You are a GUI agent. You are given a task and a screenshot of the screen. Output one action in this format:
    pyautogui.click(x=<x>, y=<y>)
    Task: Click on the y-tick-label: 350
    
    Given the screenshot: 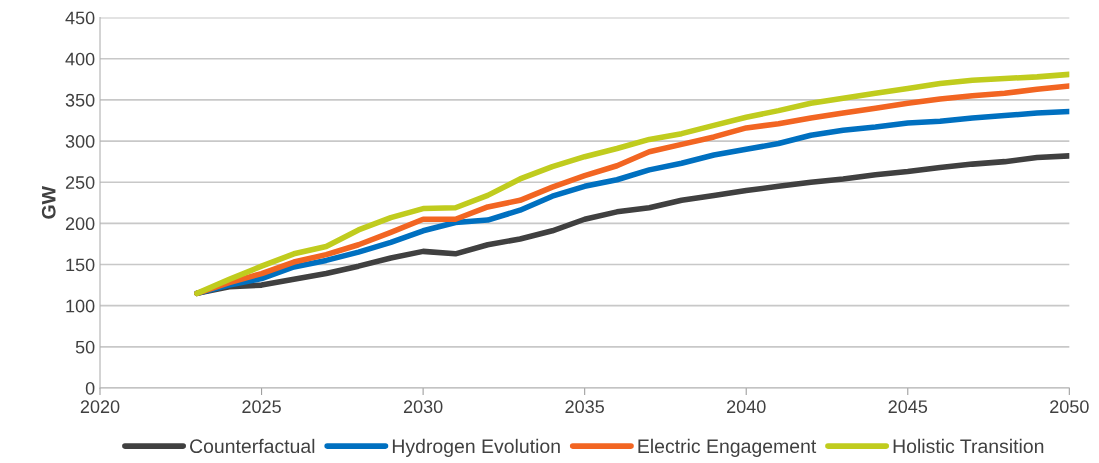 What is the action you would take?
    pyautogui.click(x=80, y=100)
    